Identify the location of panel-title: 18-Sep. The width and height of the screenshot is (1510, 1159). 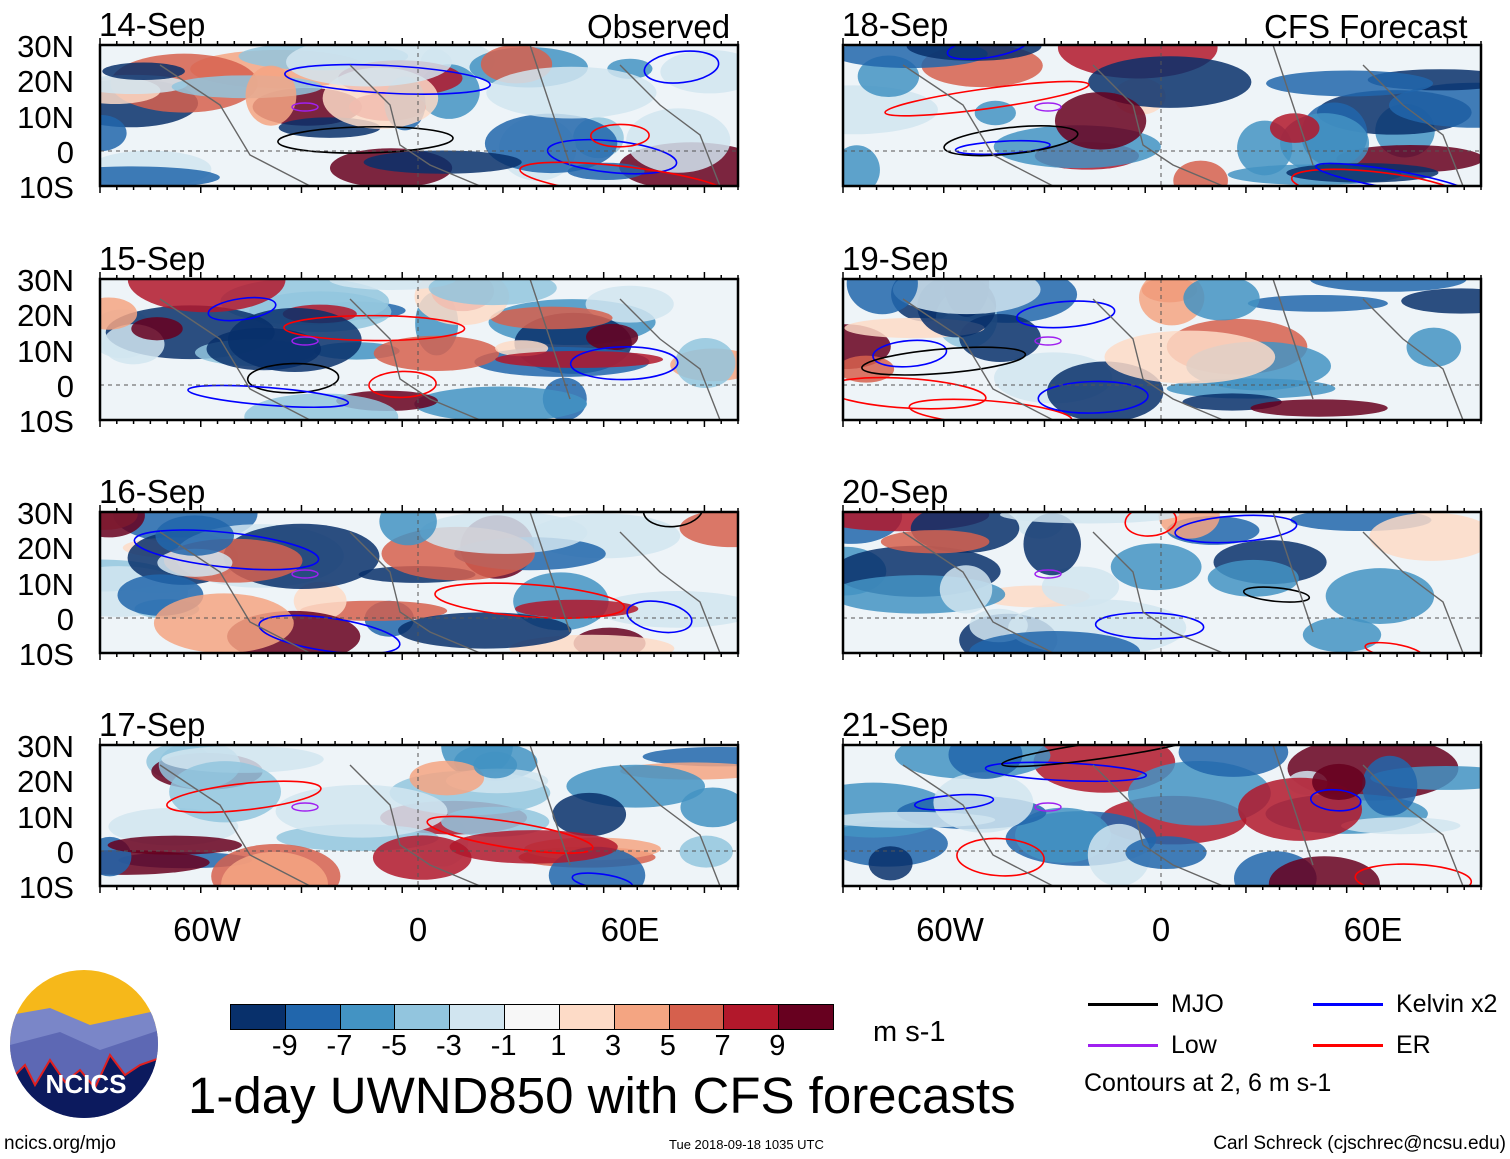
(895, 24).